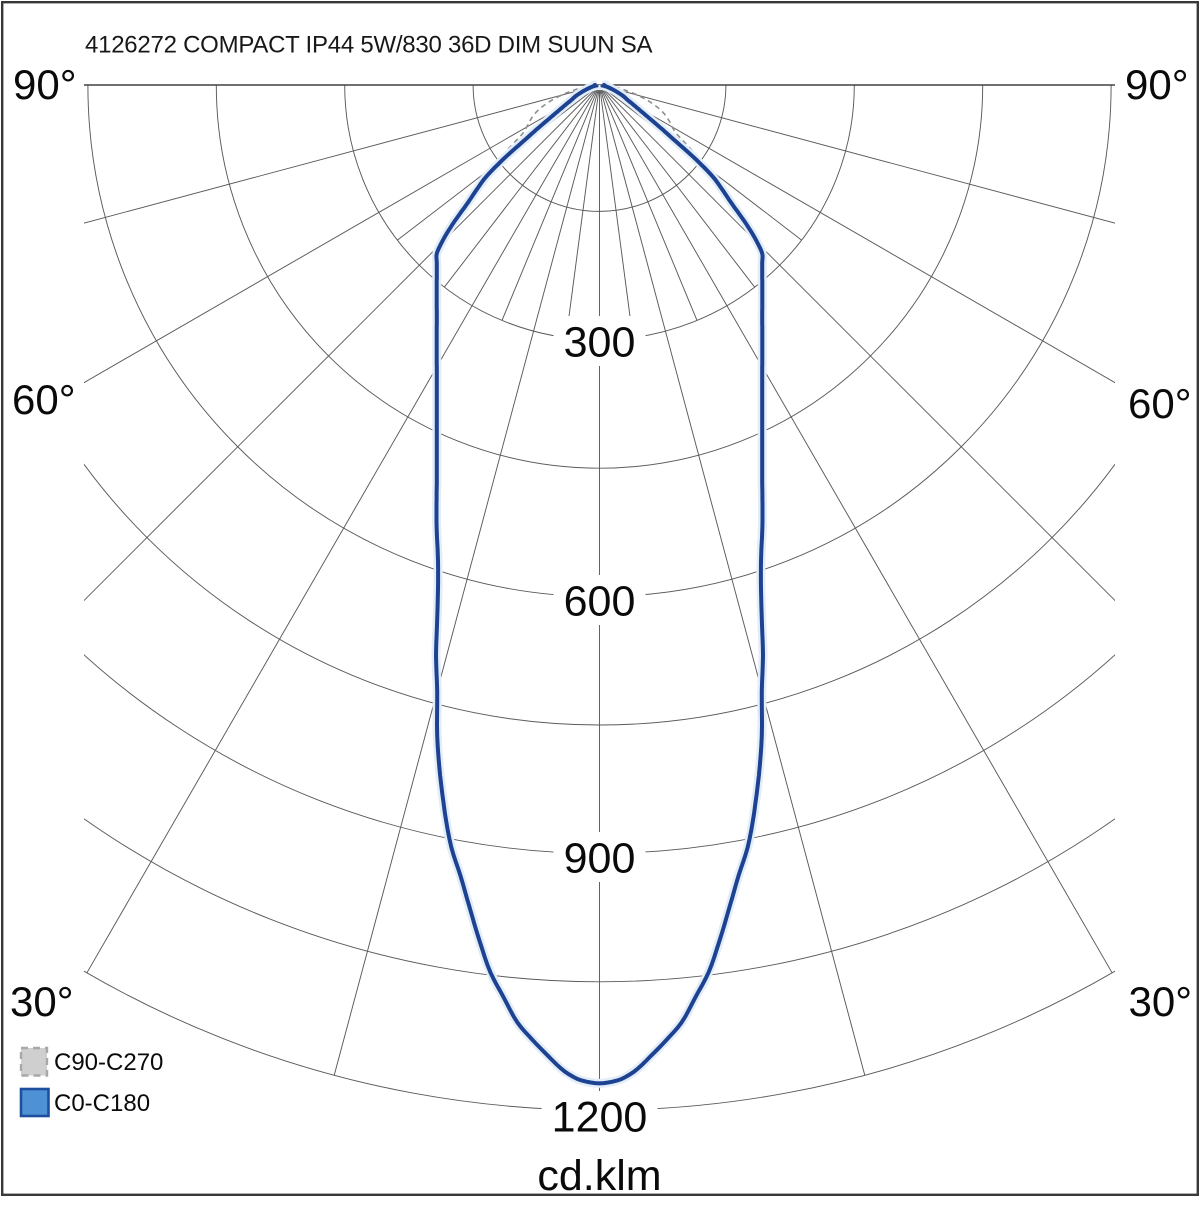  I want to click on svg-text: 900, so click(600, 859).